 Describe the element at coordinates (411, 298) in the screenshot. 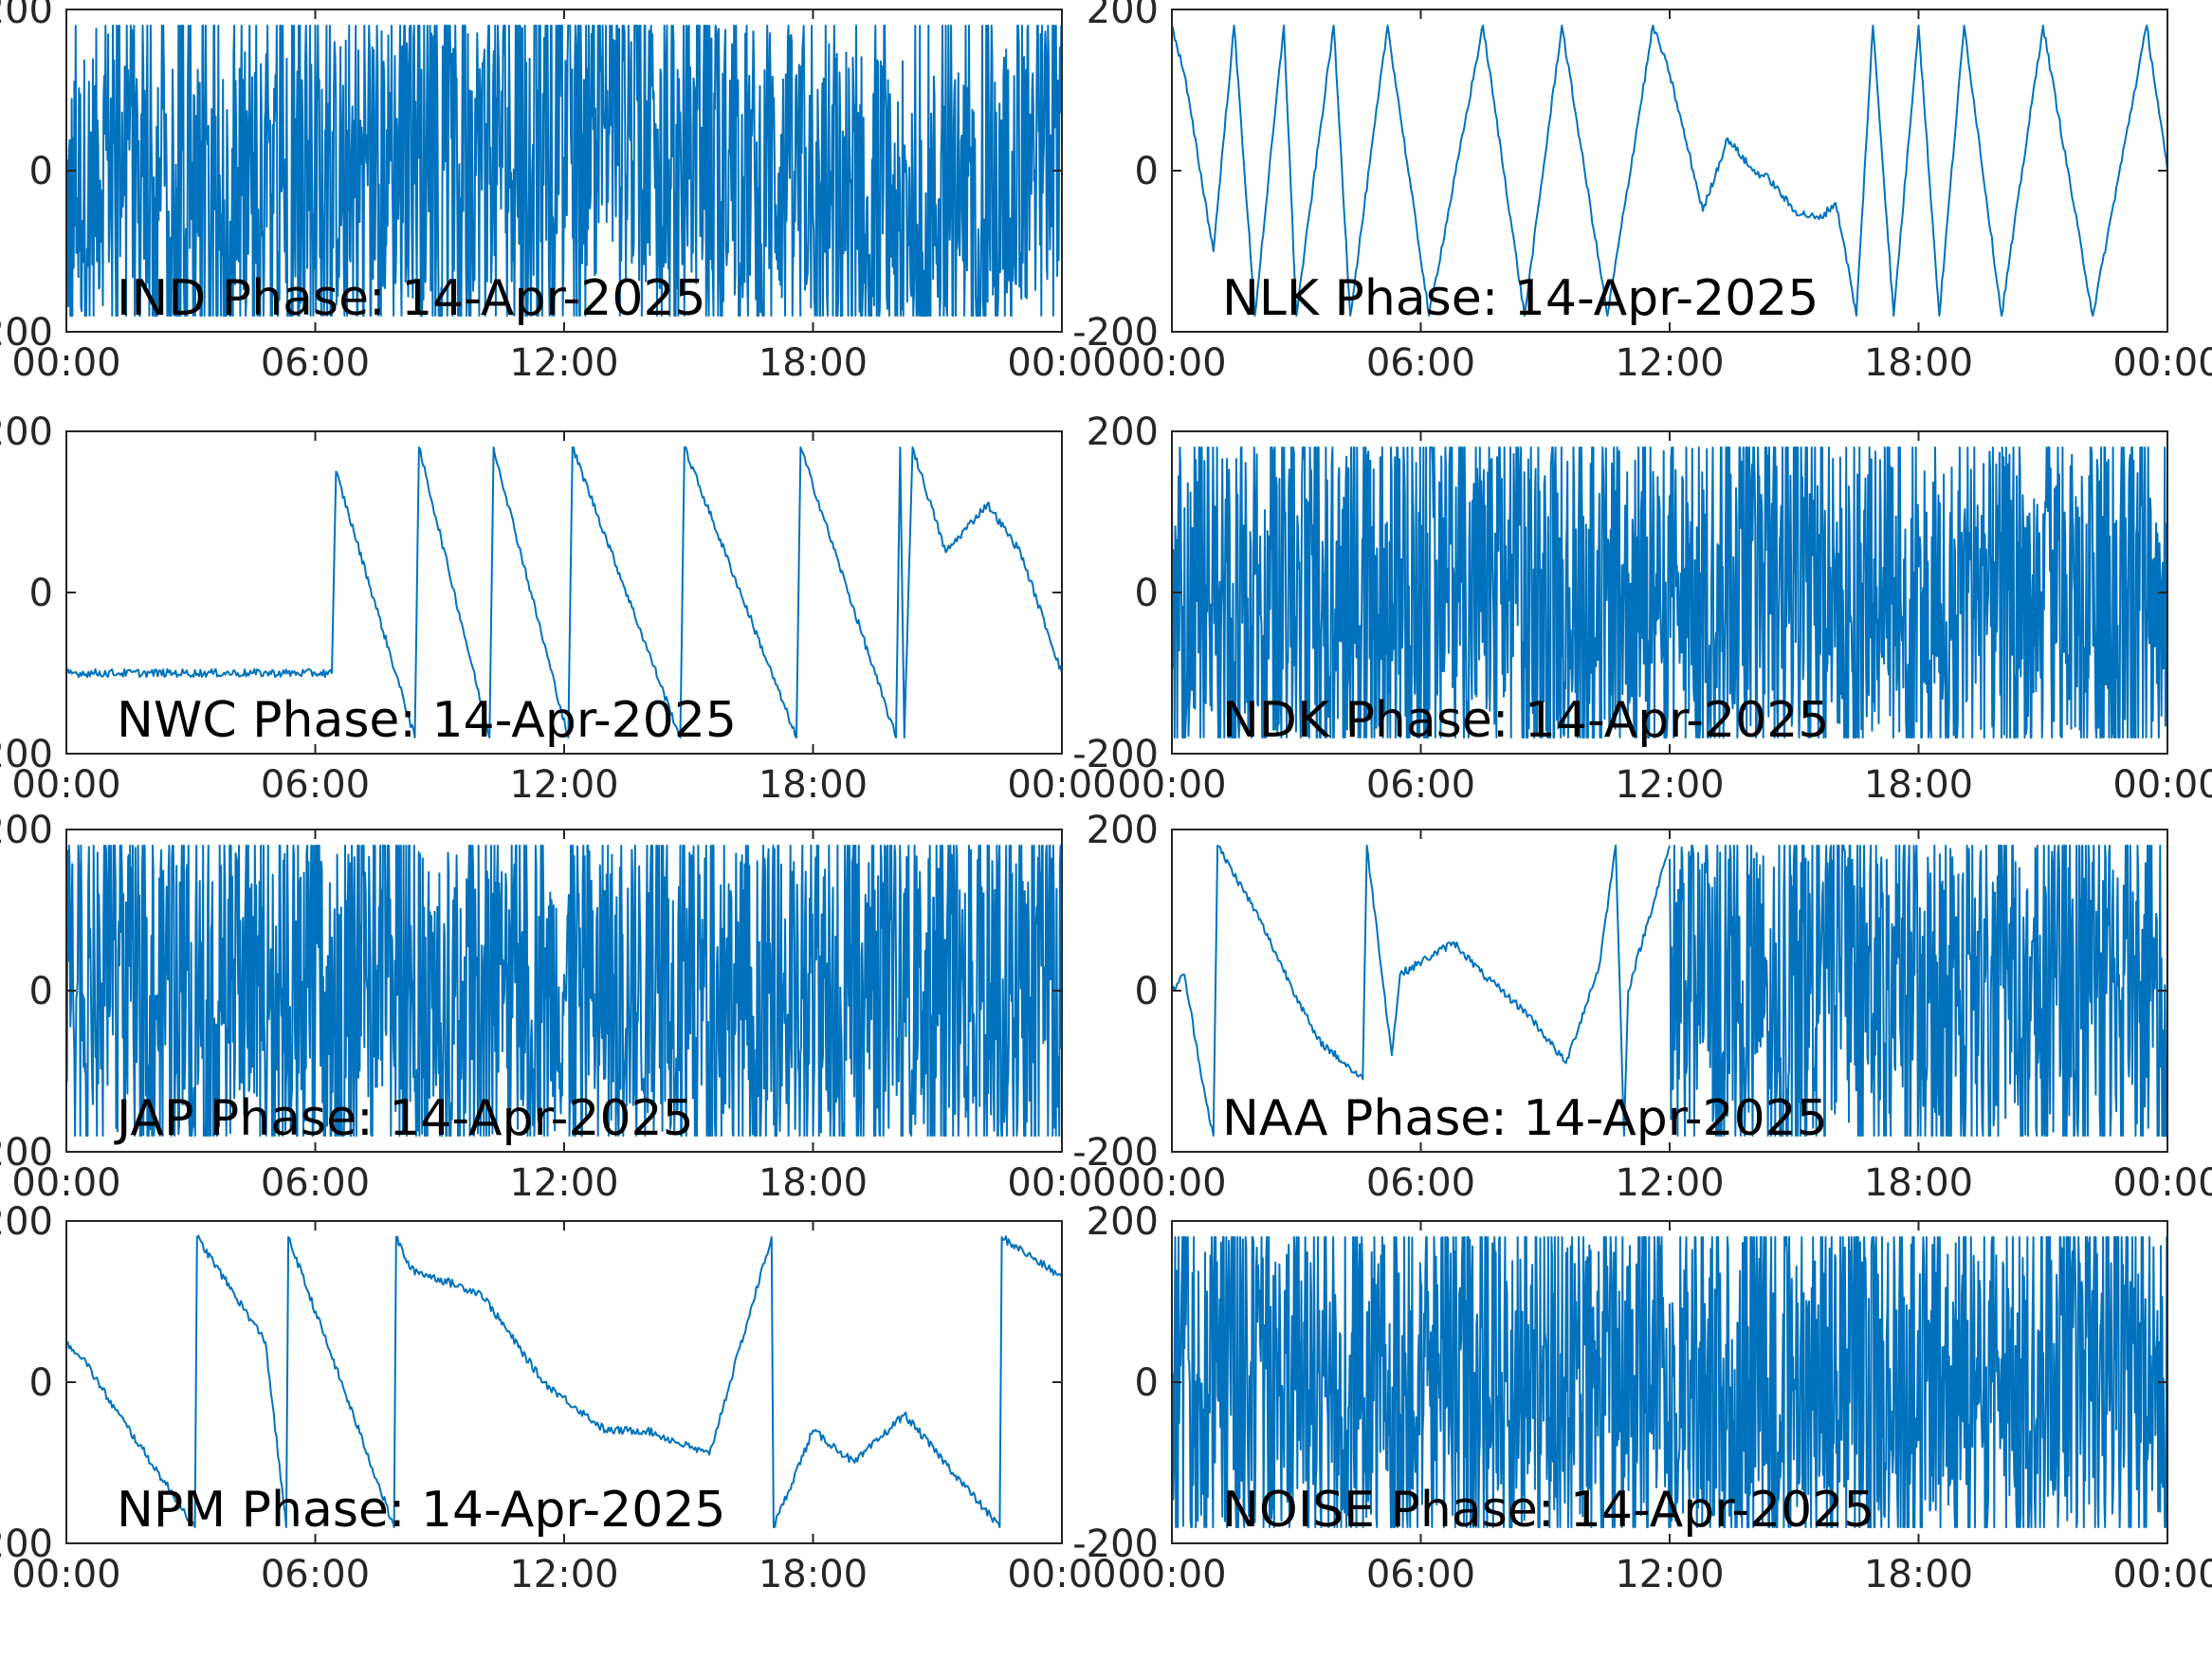

I see `panel-title: IND Phase: 14-Apr-2025` at that location.